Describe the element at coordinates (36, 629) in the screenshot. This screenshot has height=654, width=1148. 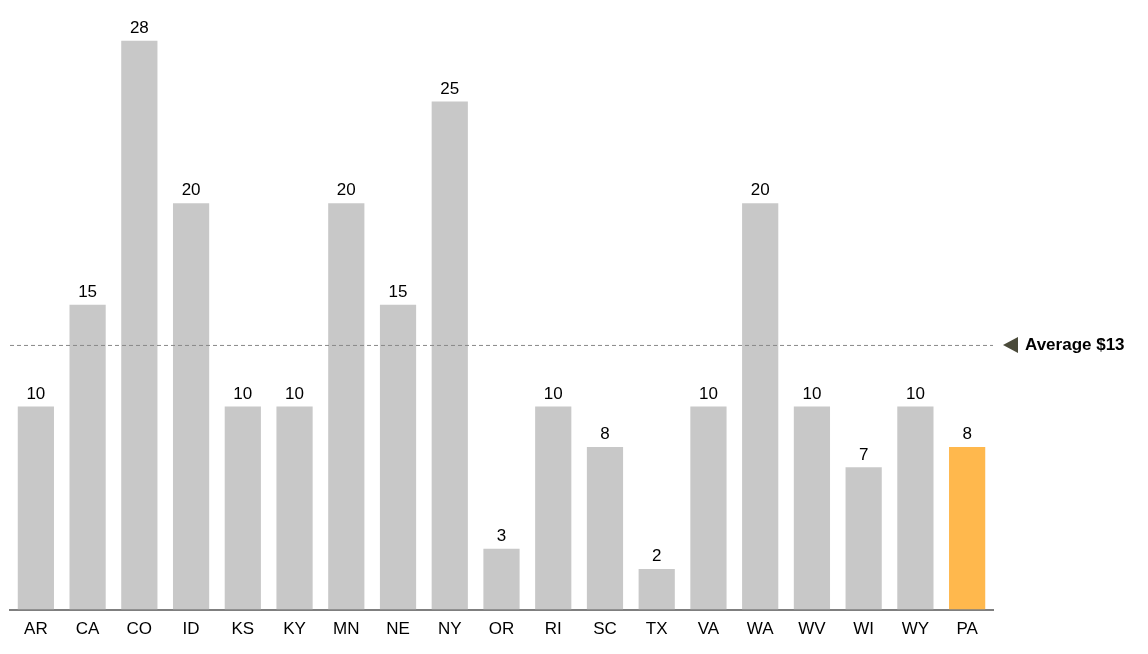
I see `x-tick-label: AR` at that location.